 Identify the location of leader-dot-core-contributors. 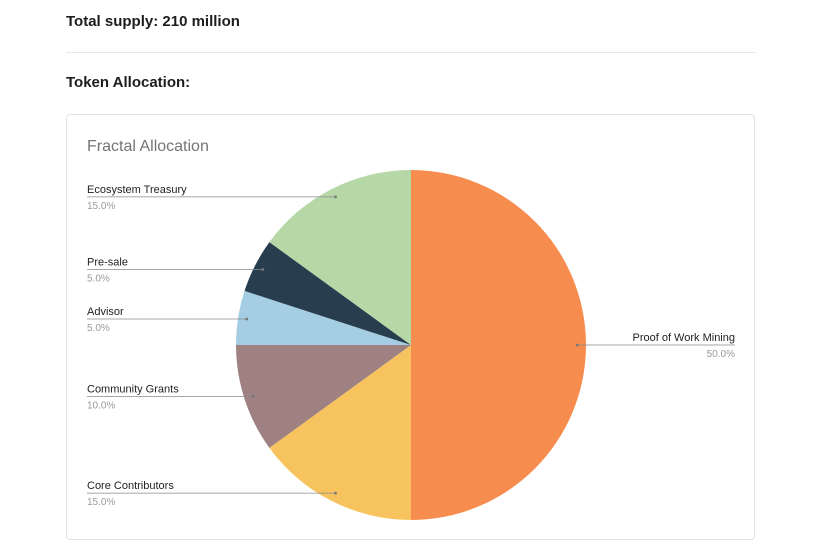
(335, 493).